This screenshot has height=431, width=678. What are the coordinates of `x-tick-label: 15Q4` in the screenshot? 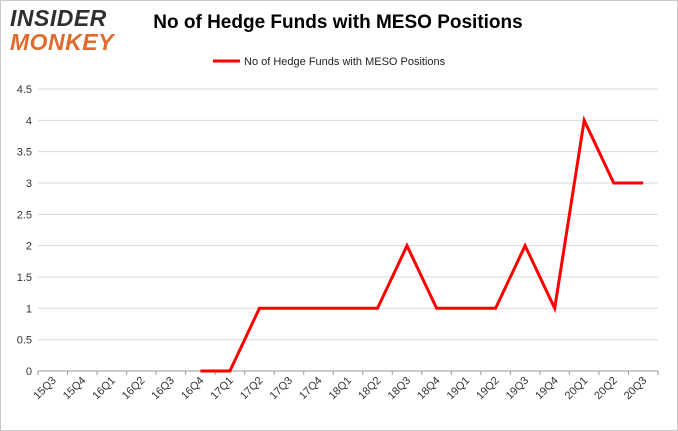 It's located at (75, 389).